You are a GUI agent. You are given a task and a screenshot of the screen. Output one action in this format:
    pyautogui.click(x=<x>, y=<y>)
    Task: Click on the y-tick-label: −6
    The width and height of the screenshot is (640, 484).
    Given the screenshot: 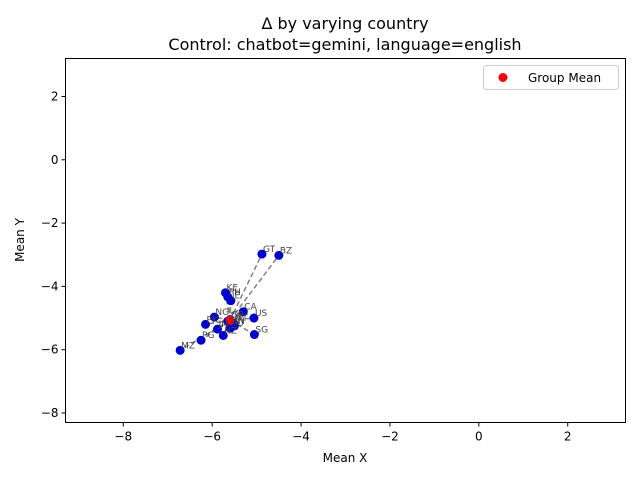 What is the action you would take?
    pyautogui.click(x=50, y=350)
    